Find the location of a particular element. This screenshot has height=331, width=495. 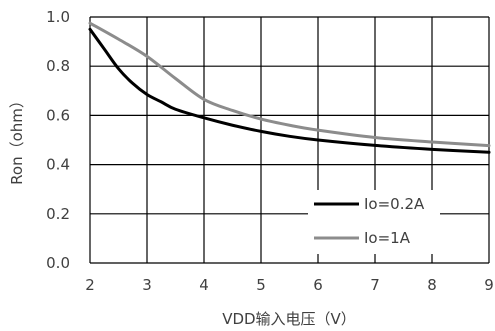

y-tick-label: 0.0 is located at coordinates (58, 263).